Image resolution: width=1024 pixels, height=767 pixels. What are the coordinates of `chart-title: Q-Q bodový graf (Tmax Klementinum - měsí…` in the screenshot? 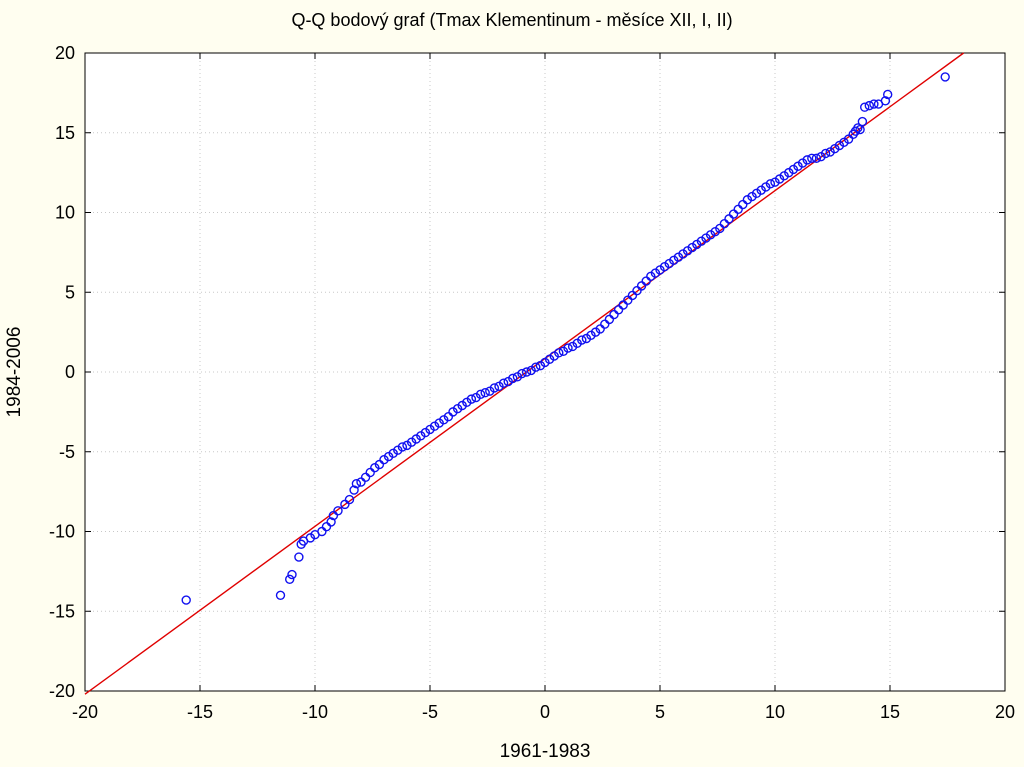 It's located at (511, 20).